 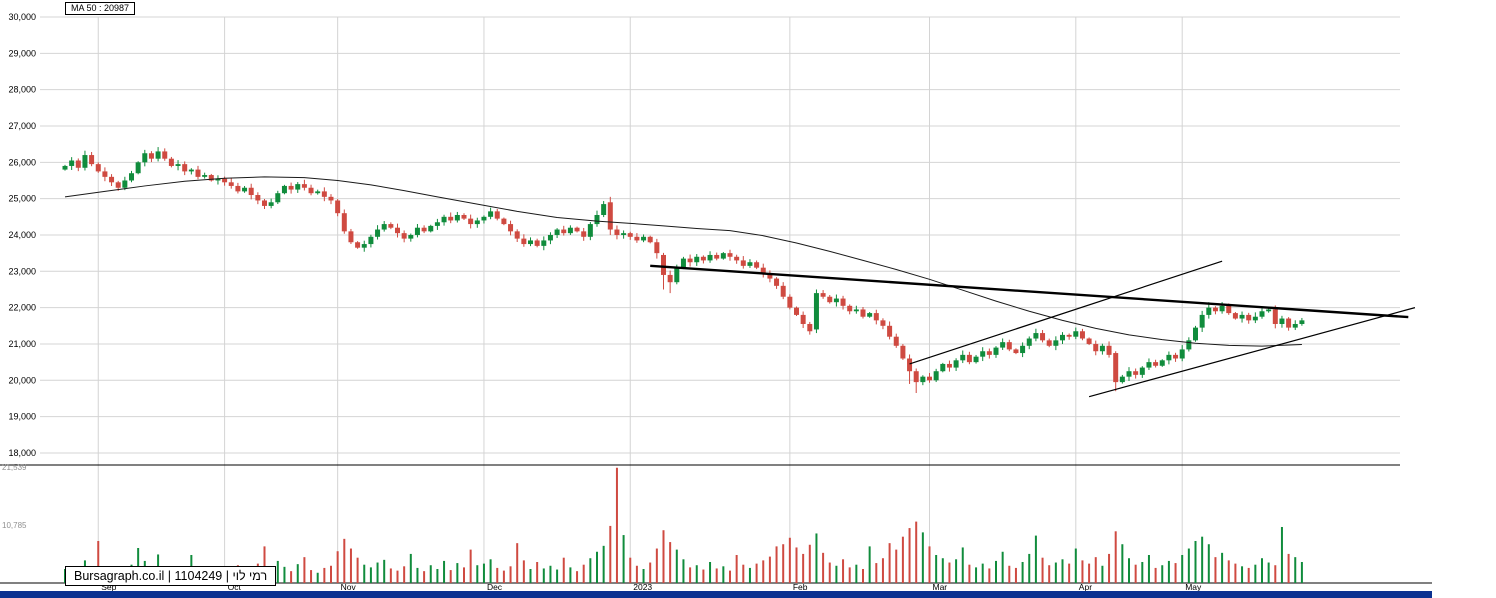 I want to click on month-label: Oct, so click(x=235, y=587).